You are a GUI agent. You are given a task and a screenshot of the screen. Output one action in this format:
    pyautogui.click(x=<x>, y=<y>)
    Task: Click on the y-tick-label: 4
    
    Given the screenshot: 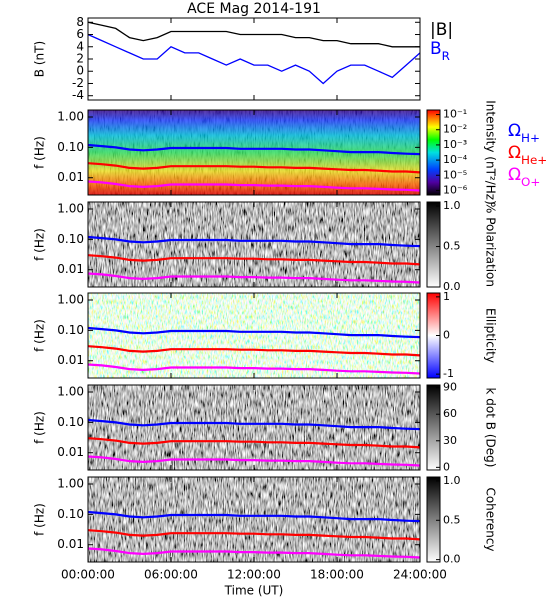 What is the action you would take?
    pyautogui.click(x=80, y=46)
    